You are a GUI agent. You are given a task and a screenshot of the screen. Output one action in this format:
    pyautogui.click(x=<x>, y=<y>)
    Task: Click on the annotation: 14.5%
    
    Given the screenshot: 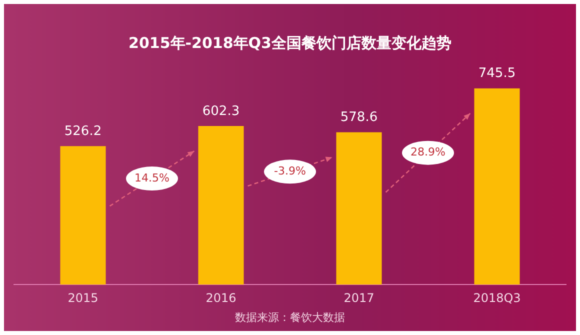 What is the action you would take?
    pyautogui.click(x=152, y=177)
    